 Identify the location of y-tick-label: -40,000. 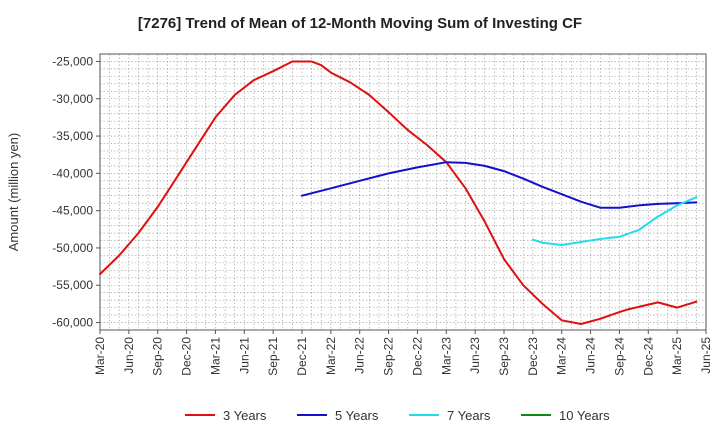
(72, 173).